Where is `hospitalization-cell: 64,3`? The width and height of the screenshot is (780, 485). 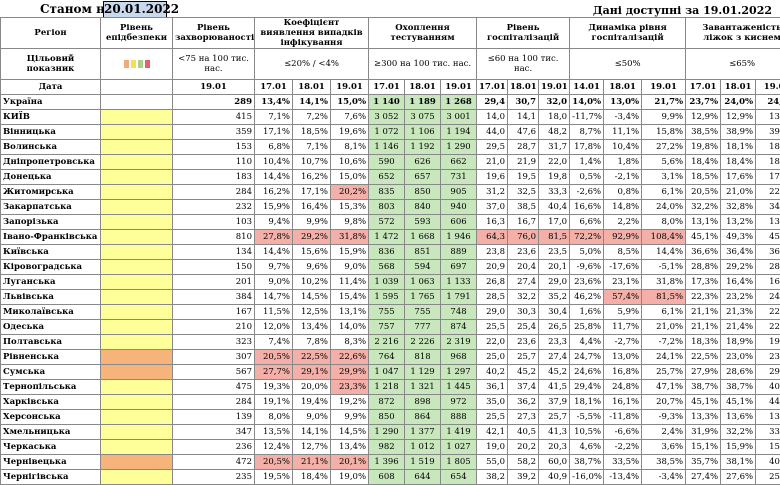
hospitalization-cell: 64,3 is located at coordinates (492, 237).